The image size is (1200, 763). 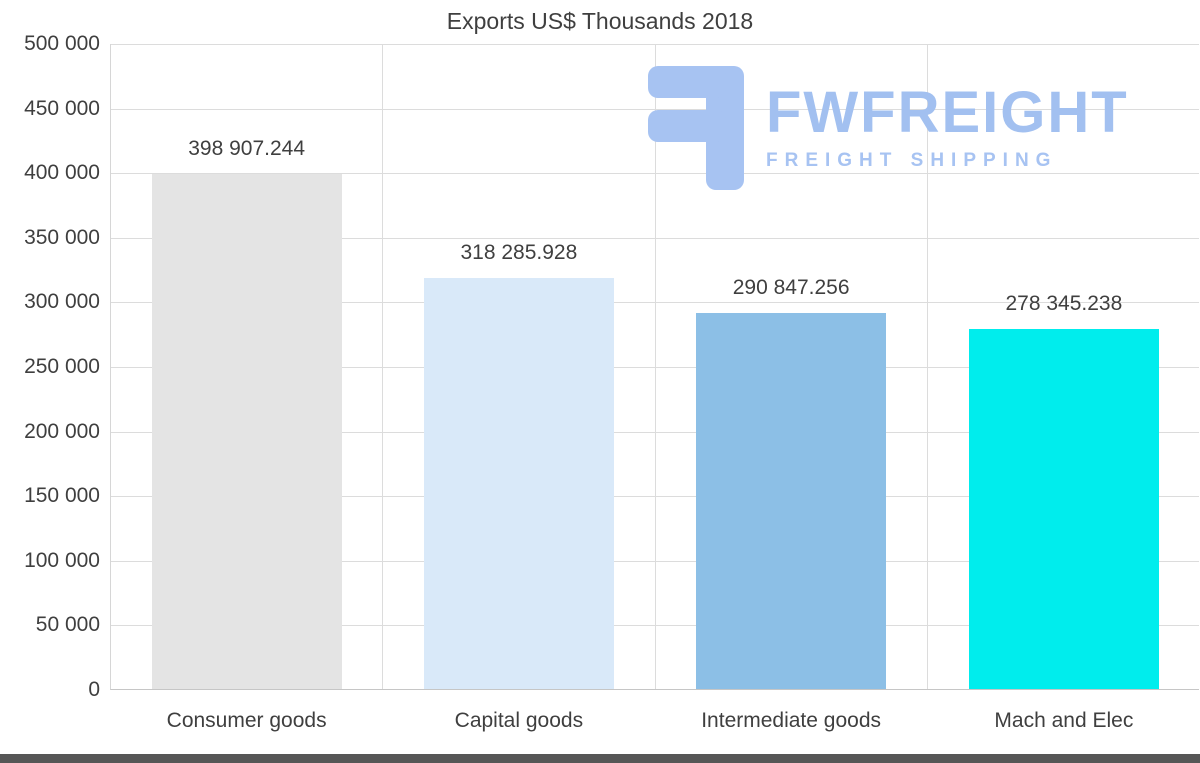 What do you see at coordinates (519, 720) in the screenshot?
I see `x-axis-category-label: Capital goods` at bounding box center [519, 720].